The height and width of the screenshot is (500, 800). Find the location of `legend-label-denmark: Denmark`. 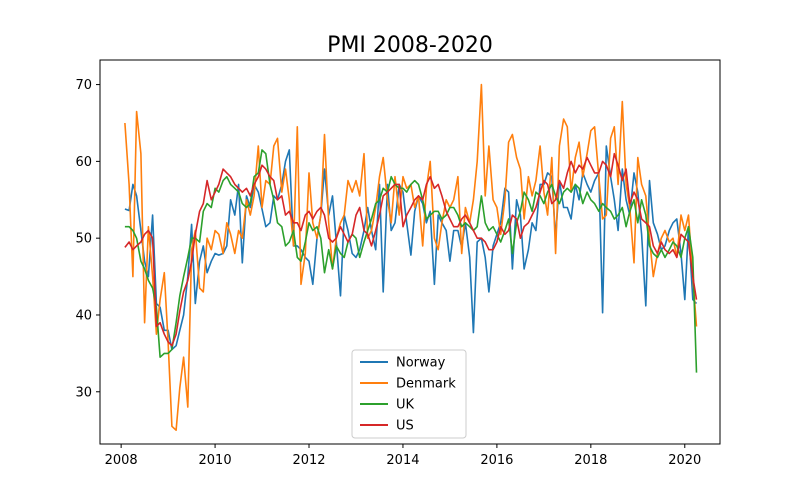

legend-label-denmark: Denmark is located at coordinates (426, 384).